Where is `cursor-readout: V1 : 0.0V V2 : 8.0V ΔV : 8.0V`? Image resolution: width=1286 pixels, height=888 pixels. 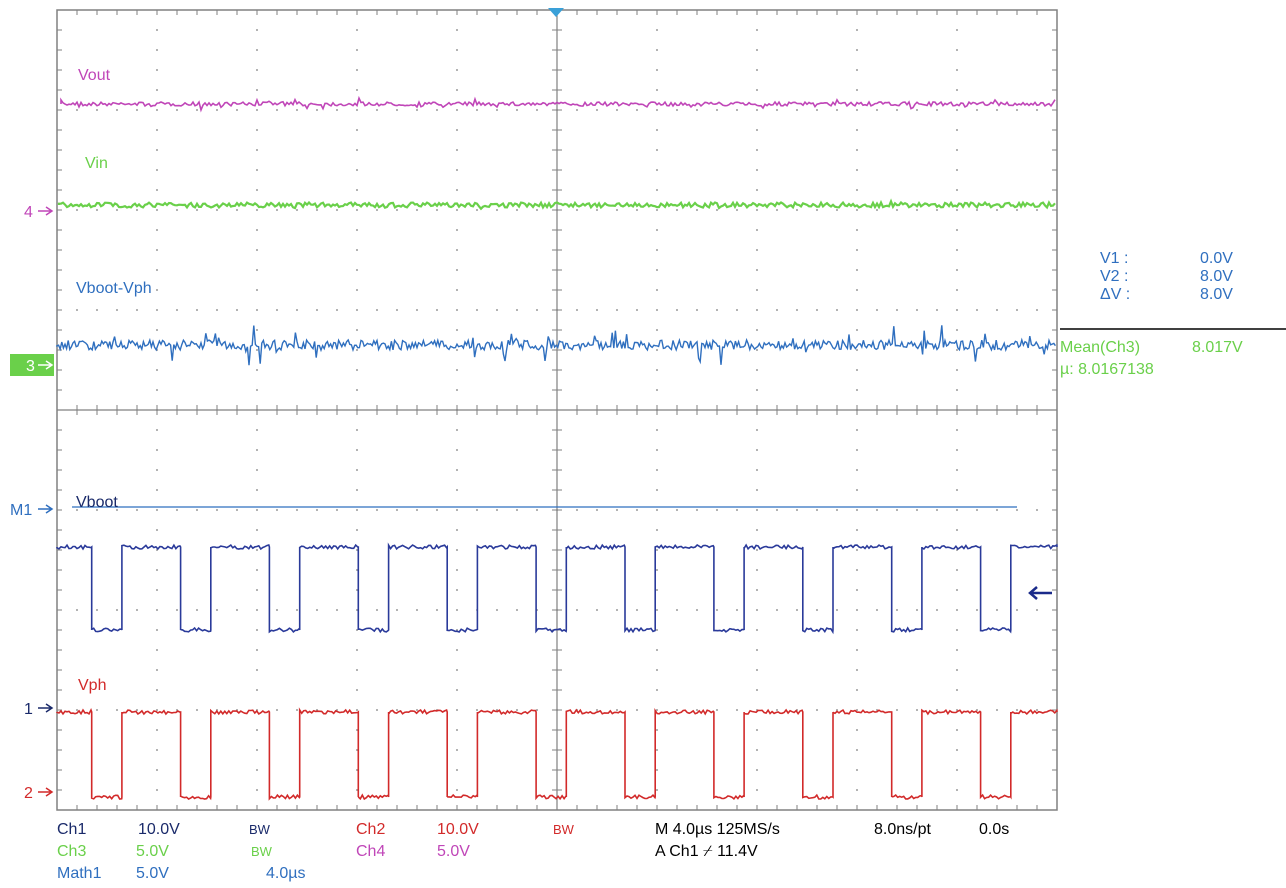
cursor-readout: V1 : 0.0V V2 : 8.0V ΔV : 8.0V is located at coordinates (1166, 277).